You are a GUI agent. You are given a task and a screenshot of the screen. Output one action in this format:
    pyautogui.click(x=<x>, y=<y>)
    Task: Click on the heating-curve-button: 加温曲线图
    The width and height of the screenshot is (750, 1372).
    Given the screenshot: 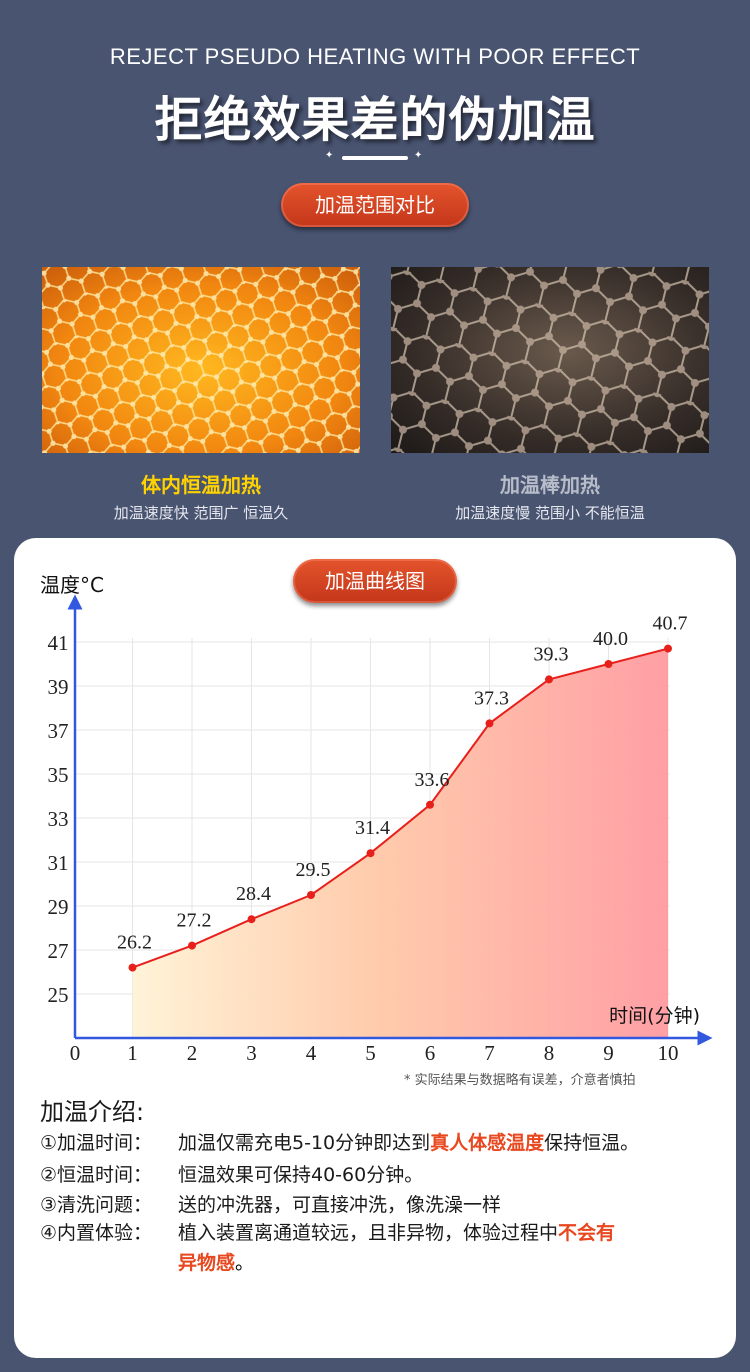 What is the action you would take?
    pyautogui.click(x=375, y=581)
    